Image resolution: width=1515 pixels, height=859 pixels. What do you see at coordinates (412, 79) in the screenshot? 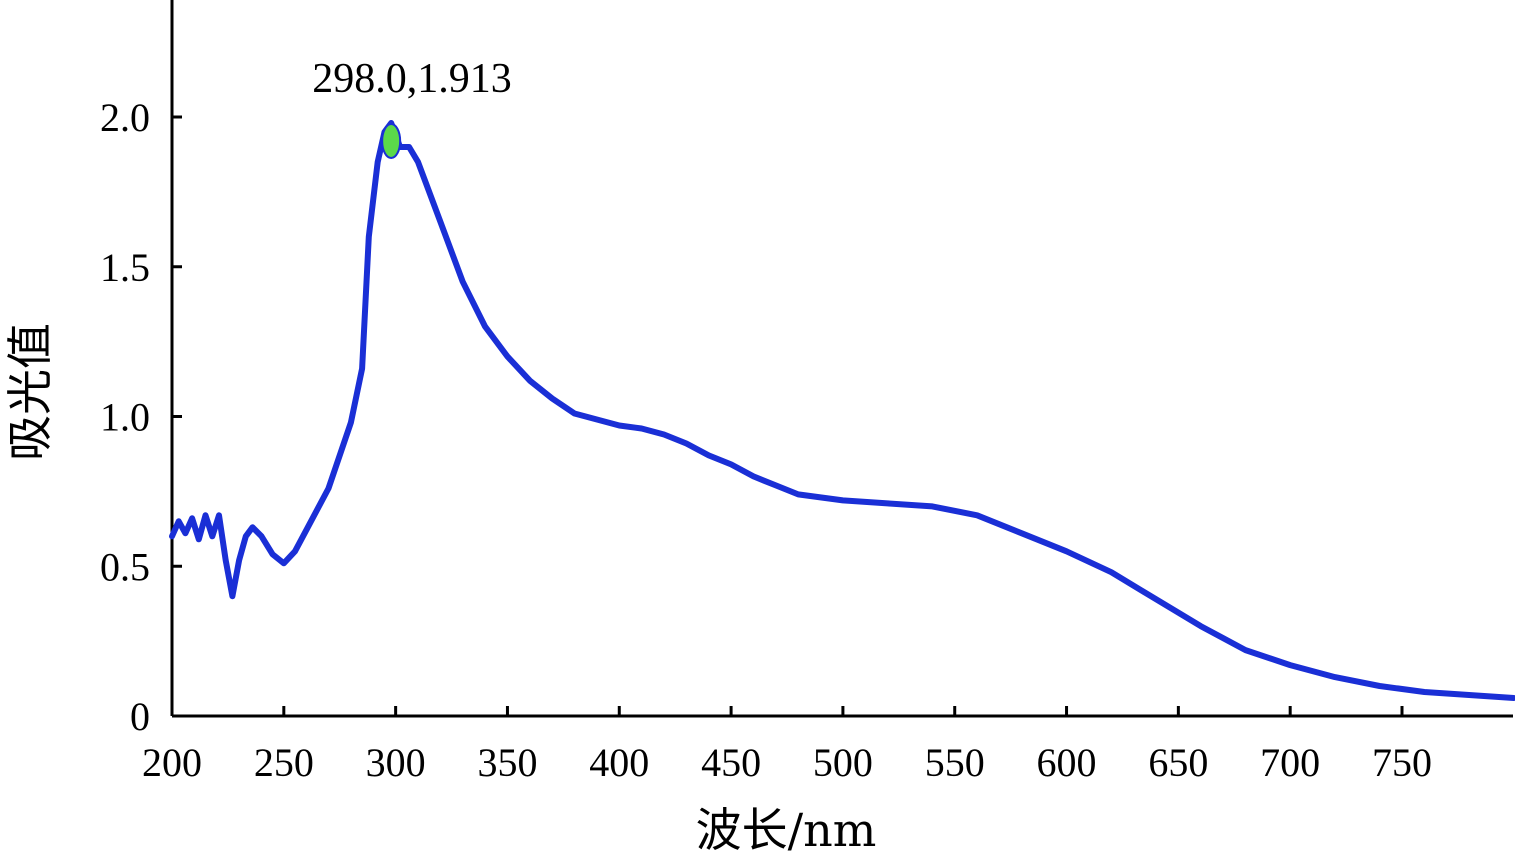
I see `peak-annotation: 298.0,1.913` at bounding box center [412, 79].